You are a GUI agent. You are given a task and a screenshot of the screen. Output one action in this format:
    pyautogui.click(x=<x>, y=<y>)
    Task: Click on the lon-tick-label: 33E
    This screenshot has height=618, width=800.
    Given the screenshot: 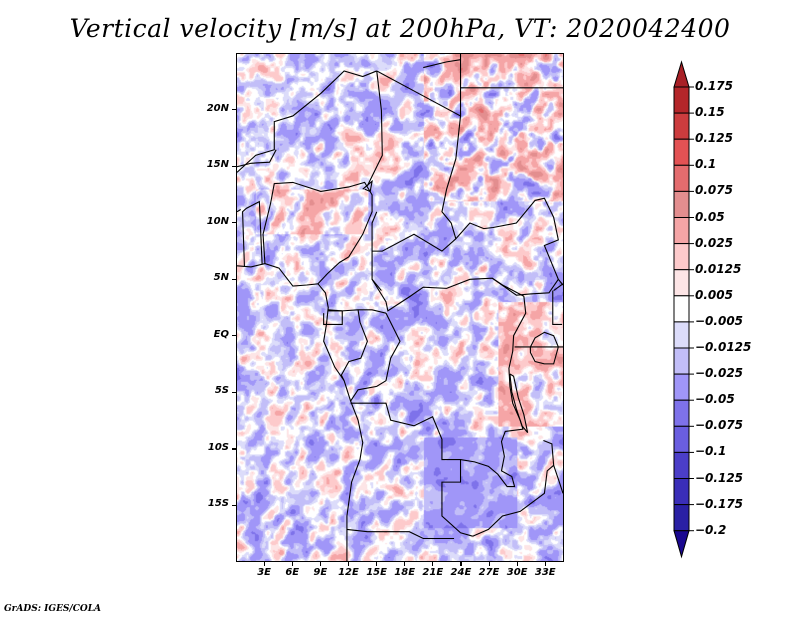 What is the action you would take?
    pyautogui.click(x=545, y=572)
    